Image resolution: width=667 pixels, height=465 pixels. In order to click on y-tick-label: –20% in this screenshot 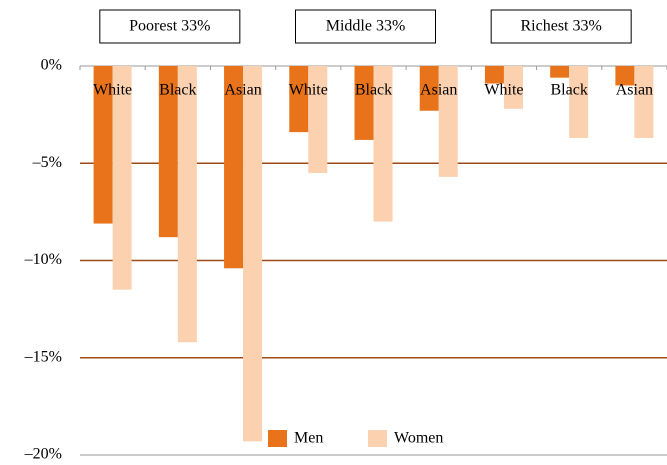, I will do `click(43, 454)`.